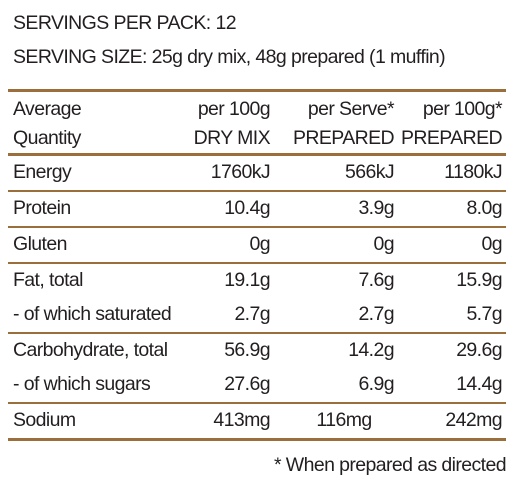 The height and width of the screenshot is (493, 520). I want to click on header-divider, so click(257, 154).